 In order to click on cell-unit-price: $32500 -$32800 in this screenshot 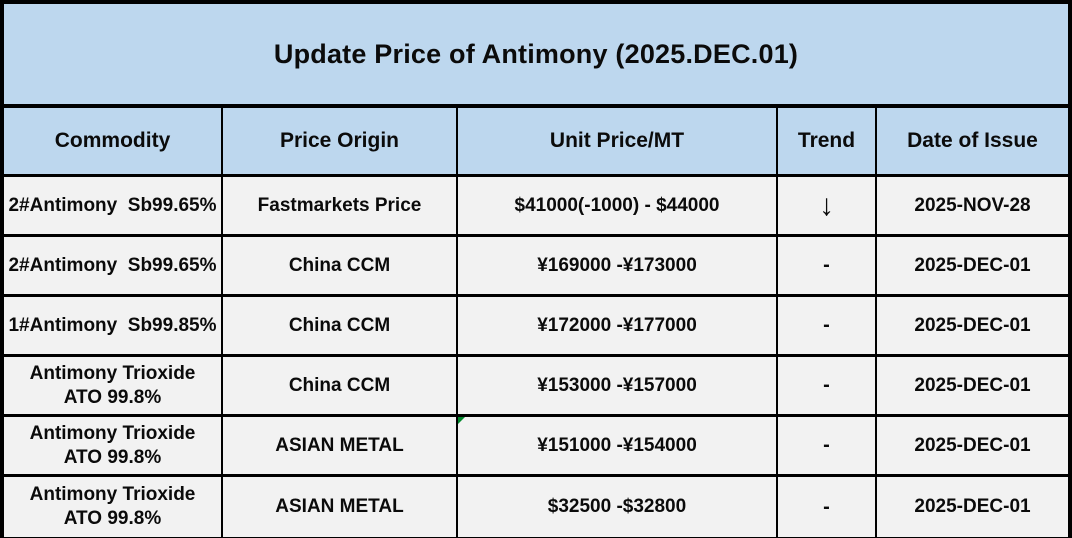, I will do `click(618, 507)`.